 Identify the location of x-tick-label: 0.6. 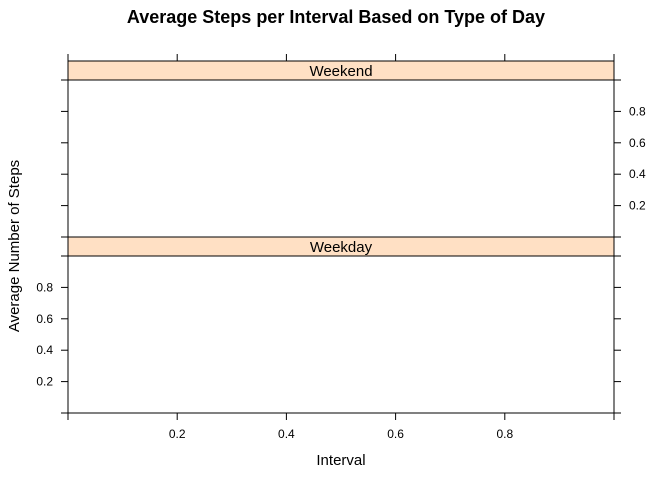
(395, 434).